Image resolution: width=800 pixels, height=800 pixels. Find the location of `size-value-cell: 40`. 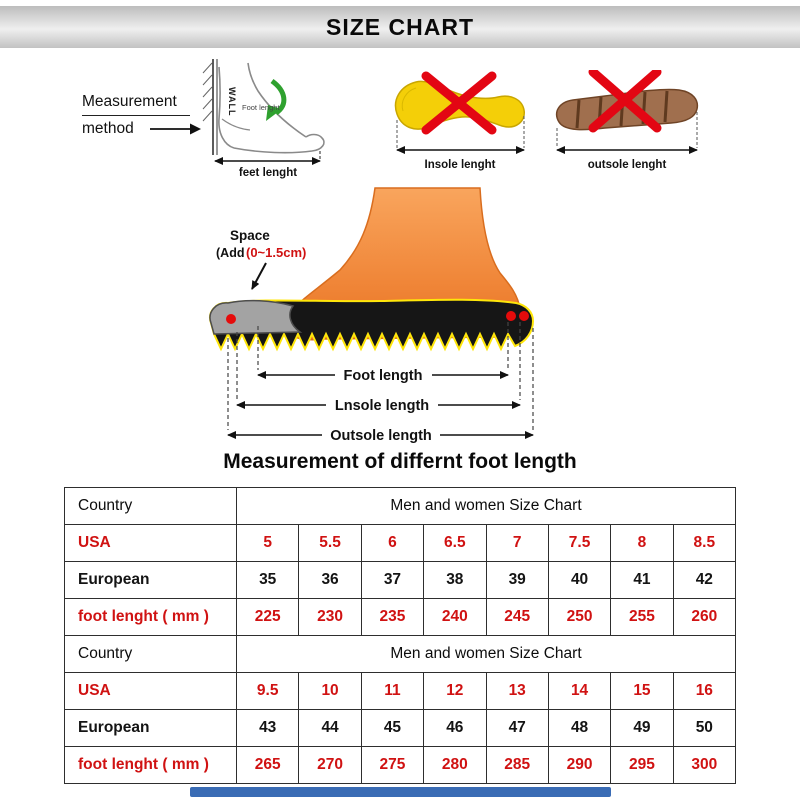

size-value-cell: 40 is located at coordinates (579, 580).